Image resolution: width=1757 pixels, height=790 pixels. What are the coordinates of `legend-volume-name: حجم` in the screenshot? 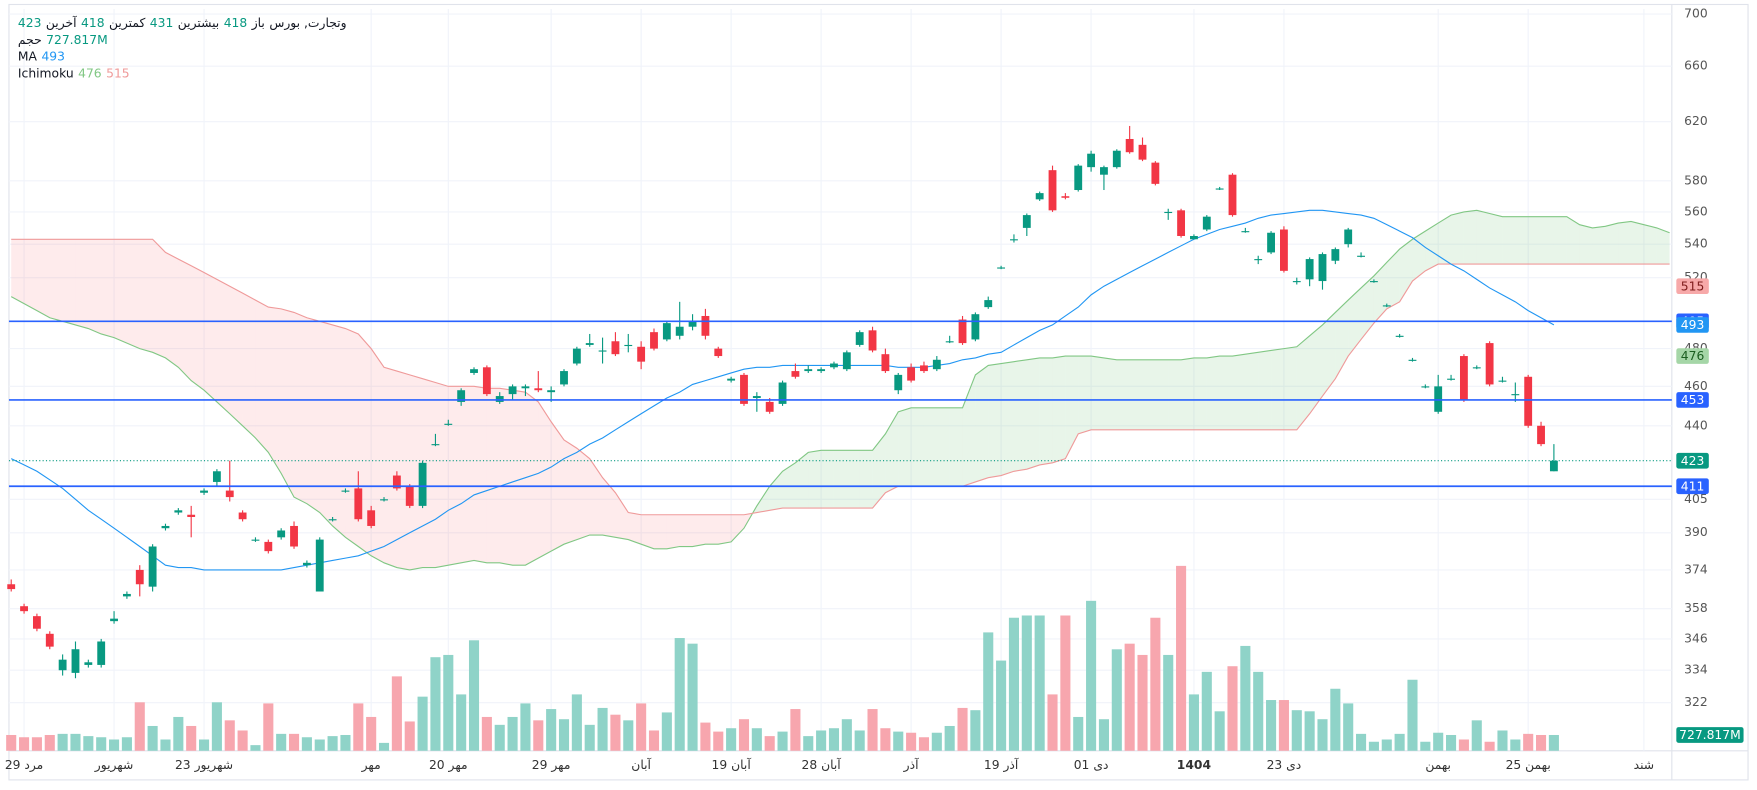 It's located at (30, 40).